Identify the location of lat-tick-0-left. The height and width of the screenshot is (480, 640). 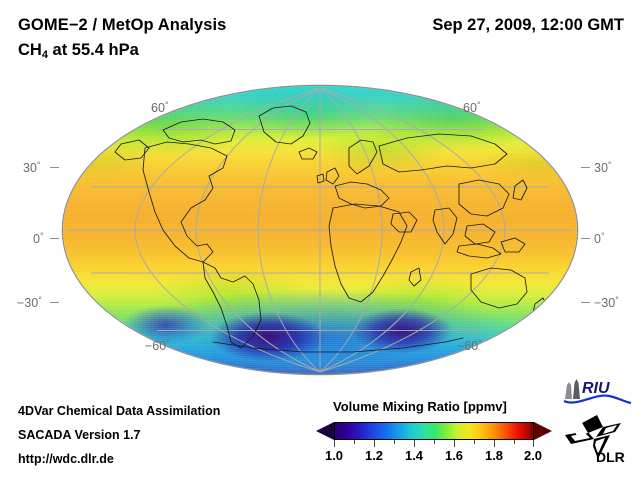
(54, 239).